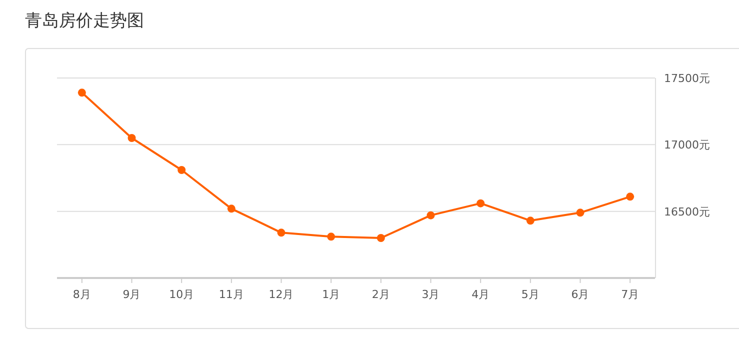  What do you see at coordinates (481, 294) in the screenshot?
I see `x-tick-label: 4月` at bounding box center [481, 294].